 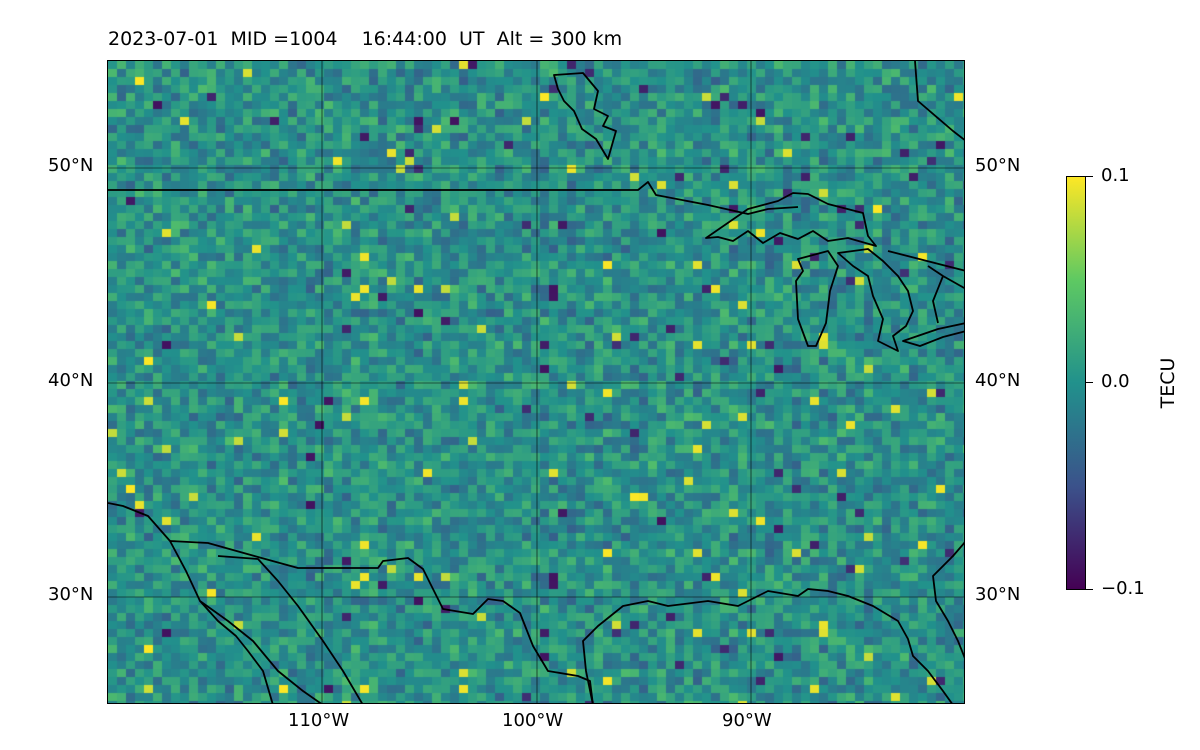 I want to click on colorbar-tick-label-bottom: −0.1, so click(x=1123, y=588).